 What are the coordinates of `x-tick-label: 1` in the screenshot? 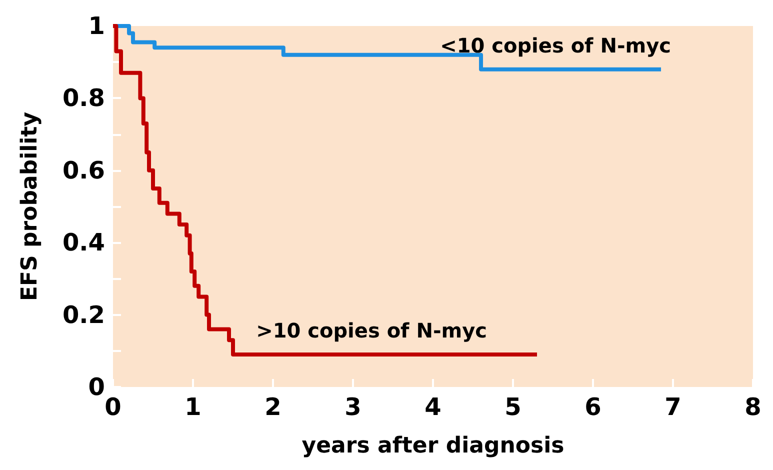 It's located at (193, 407).